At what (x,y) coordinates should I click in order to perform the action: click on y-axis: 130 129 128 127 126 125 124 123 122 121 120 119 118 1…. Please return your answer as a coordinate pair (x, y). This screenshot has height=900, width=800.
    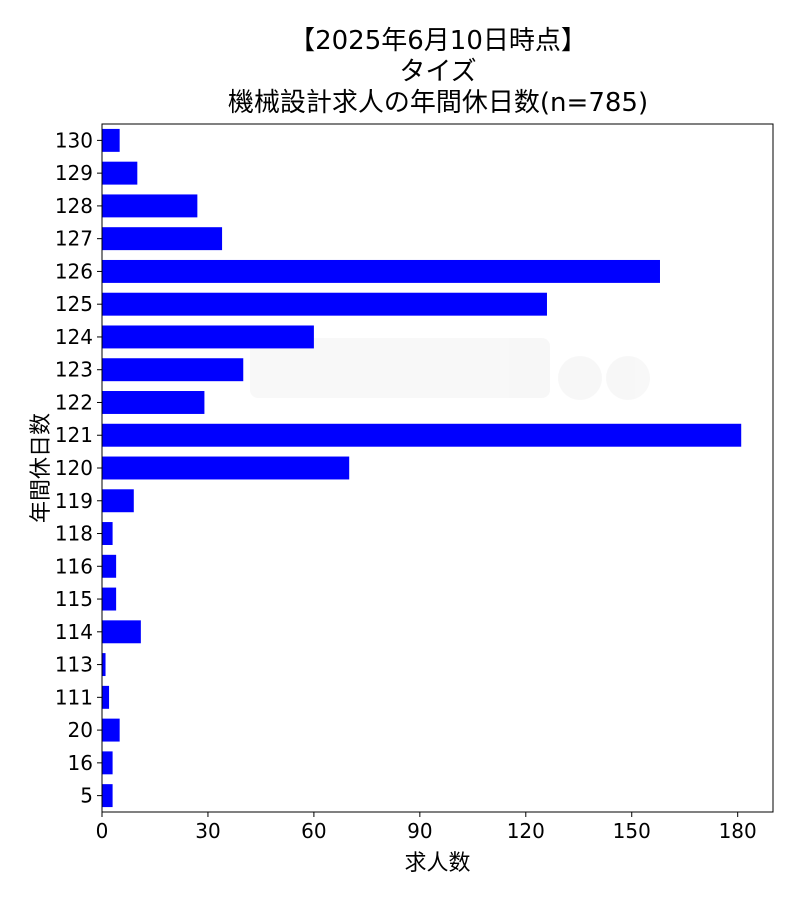
    Looking at the image, I should click on (78, 468).